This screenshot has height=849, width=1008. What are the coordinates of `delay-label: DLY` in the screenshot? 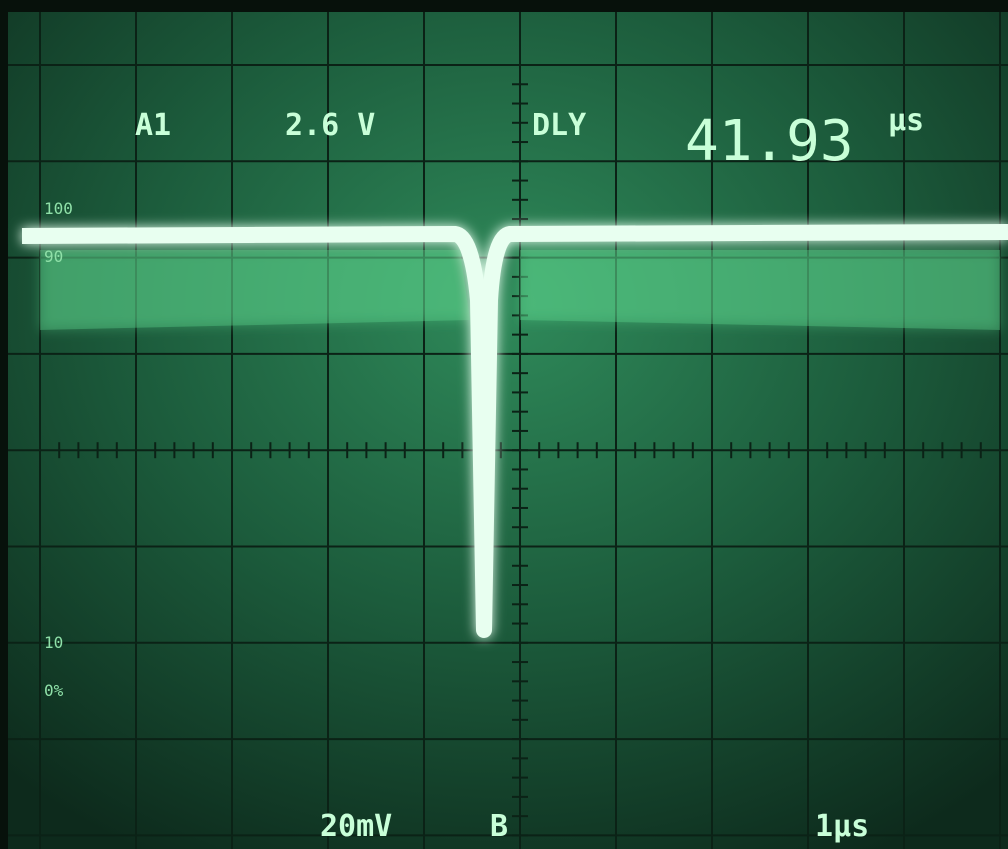 It's located at (559, 125).